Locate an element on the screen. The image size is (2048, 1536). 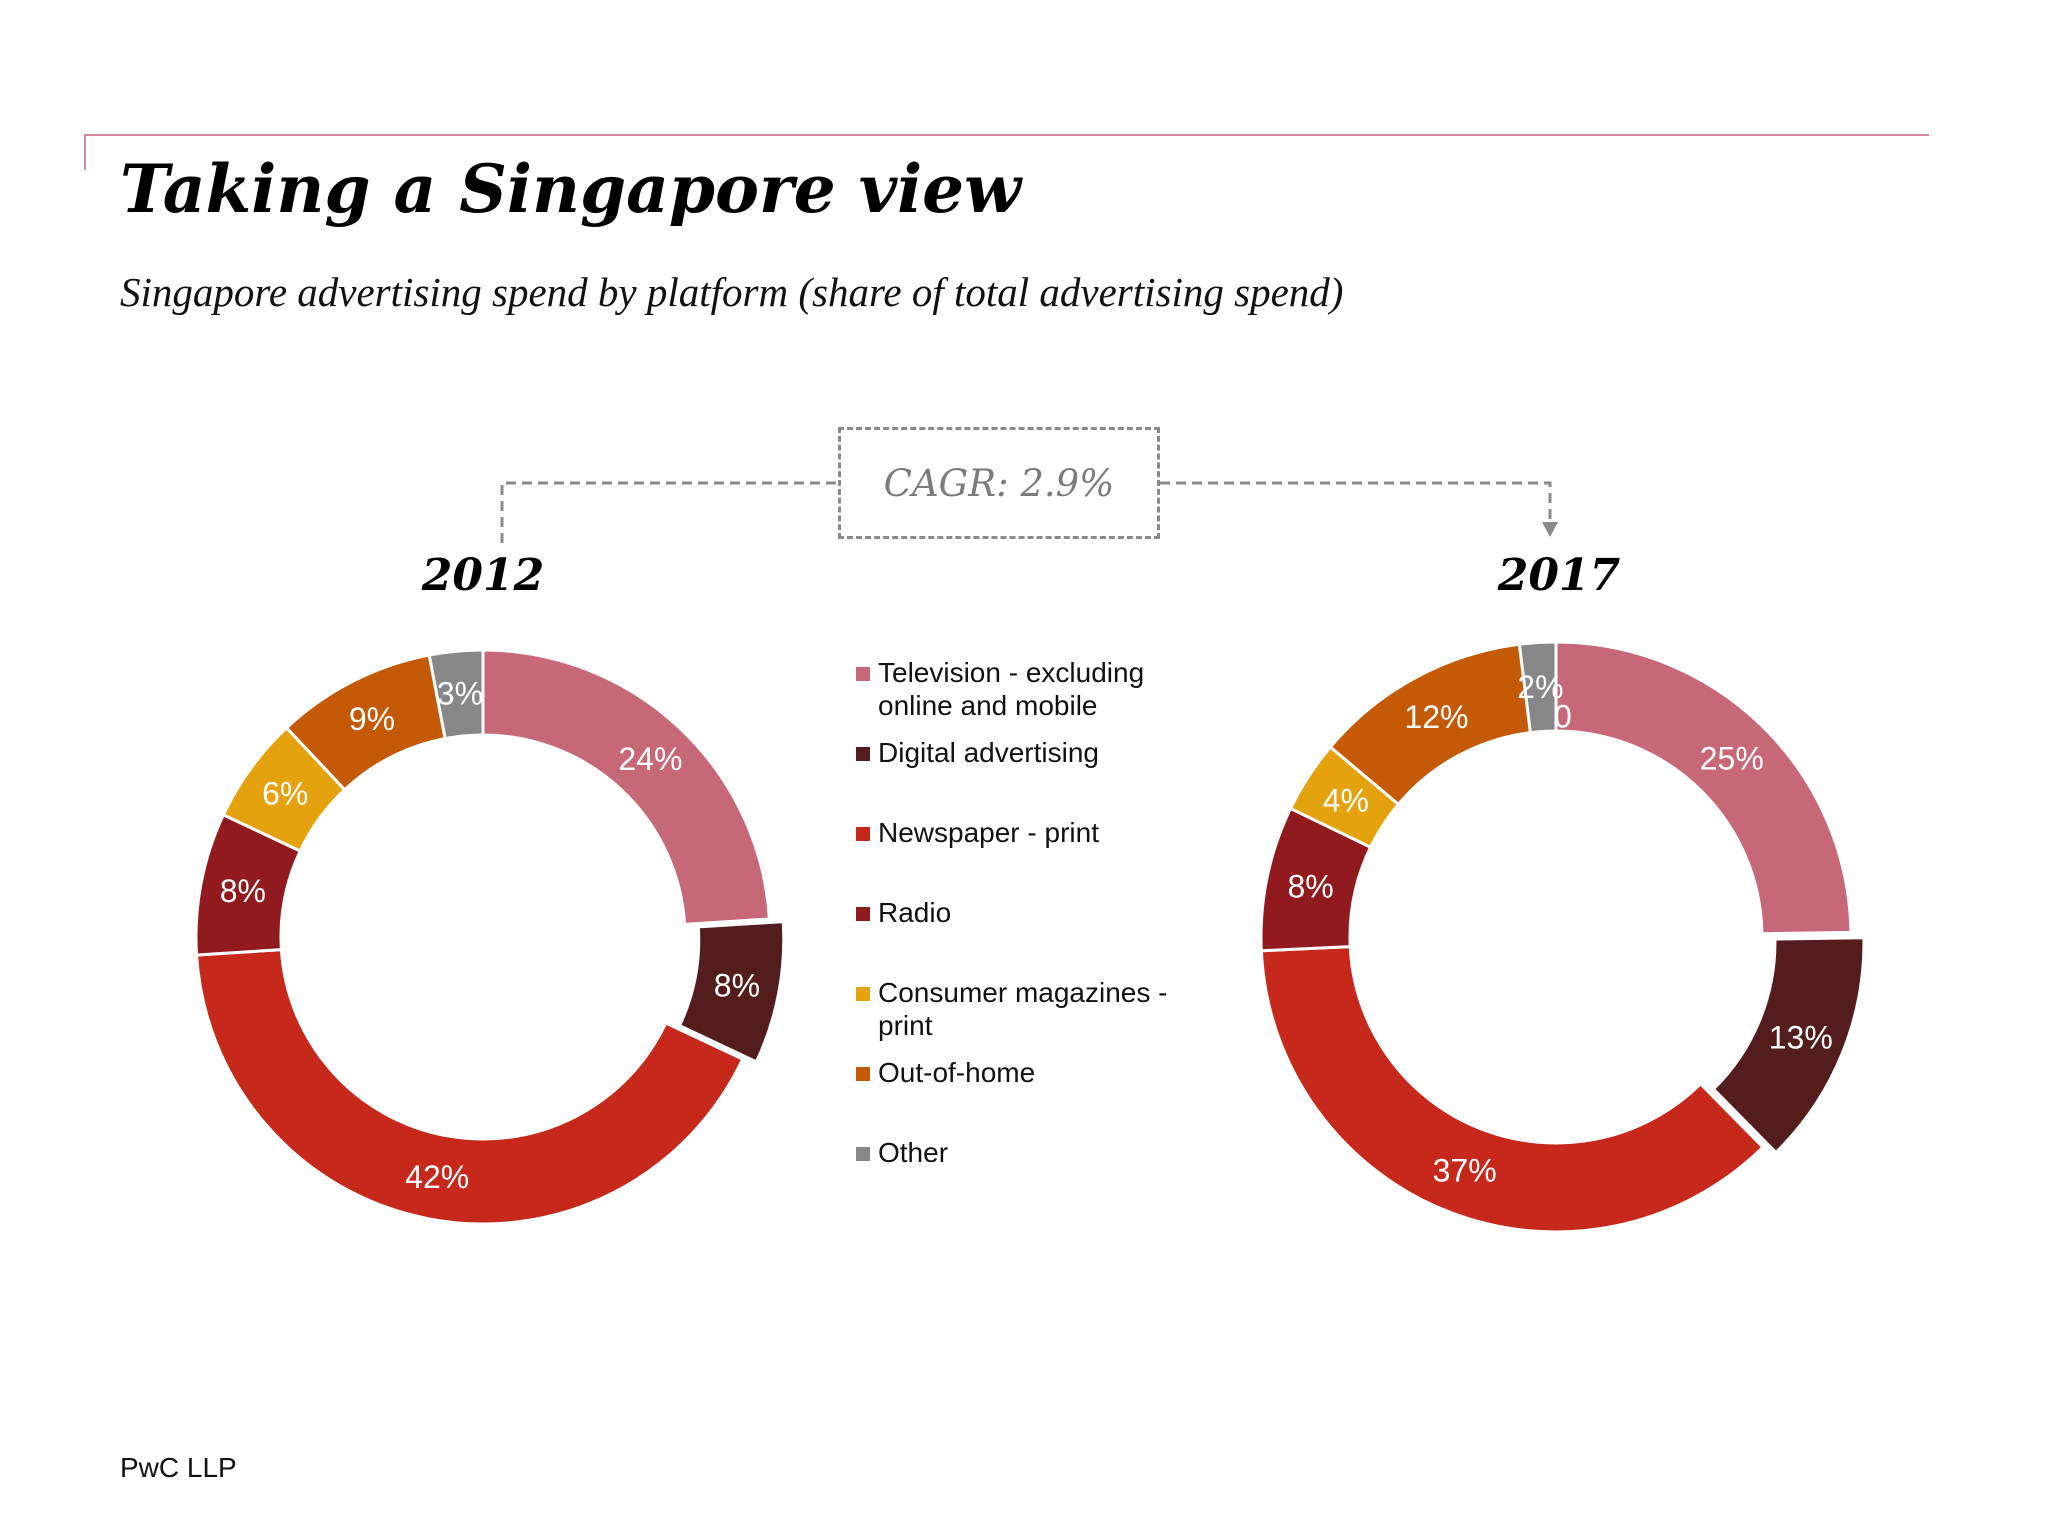
legend-label-line: Out-of-home is located at coordinates (957, 1072).